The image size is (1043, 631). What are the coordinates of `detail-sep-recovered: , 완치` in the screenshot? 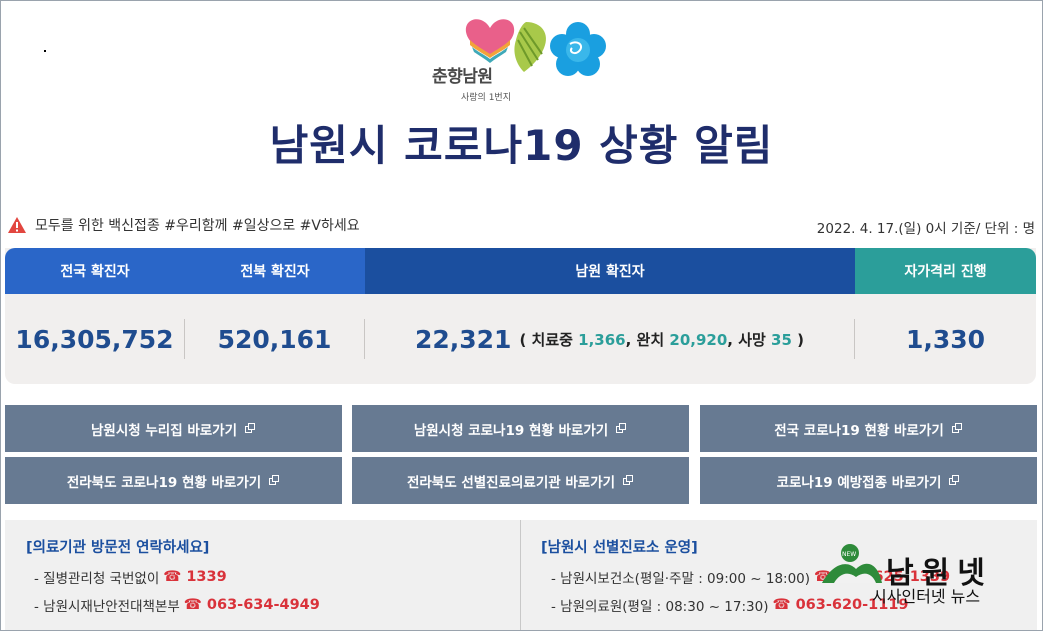 It's located at (645, 339).